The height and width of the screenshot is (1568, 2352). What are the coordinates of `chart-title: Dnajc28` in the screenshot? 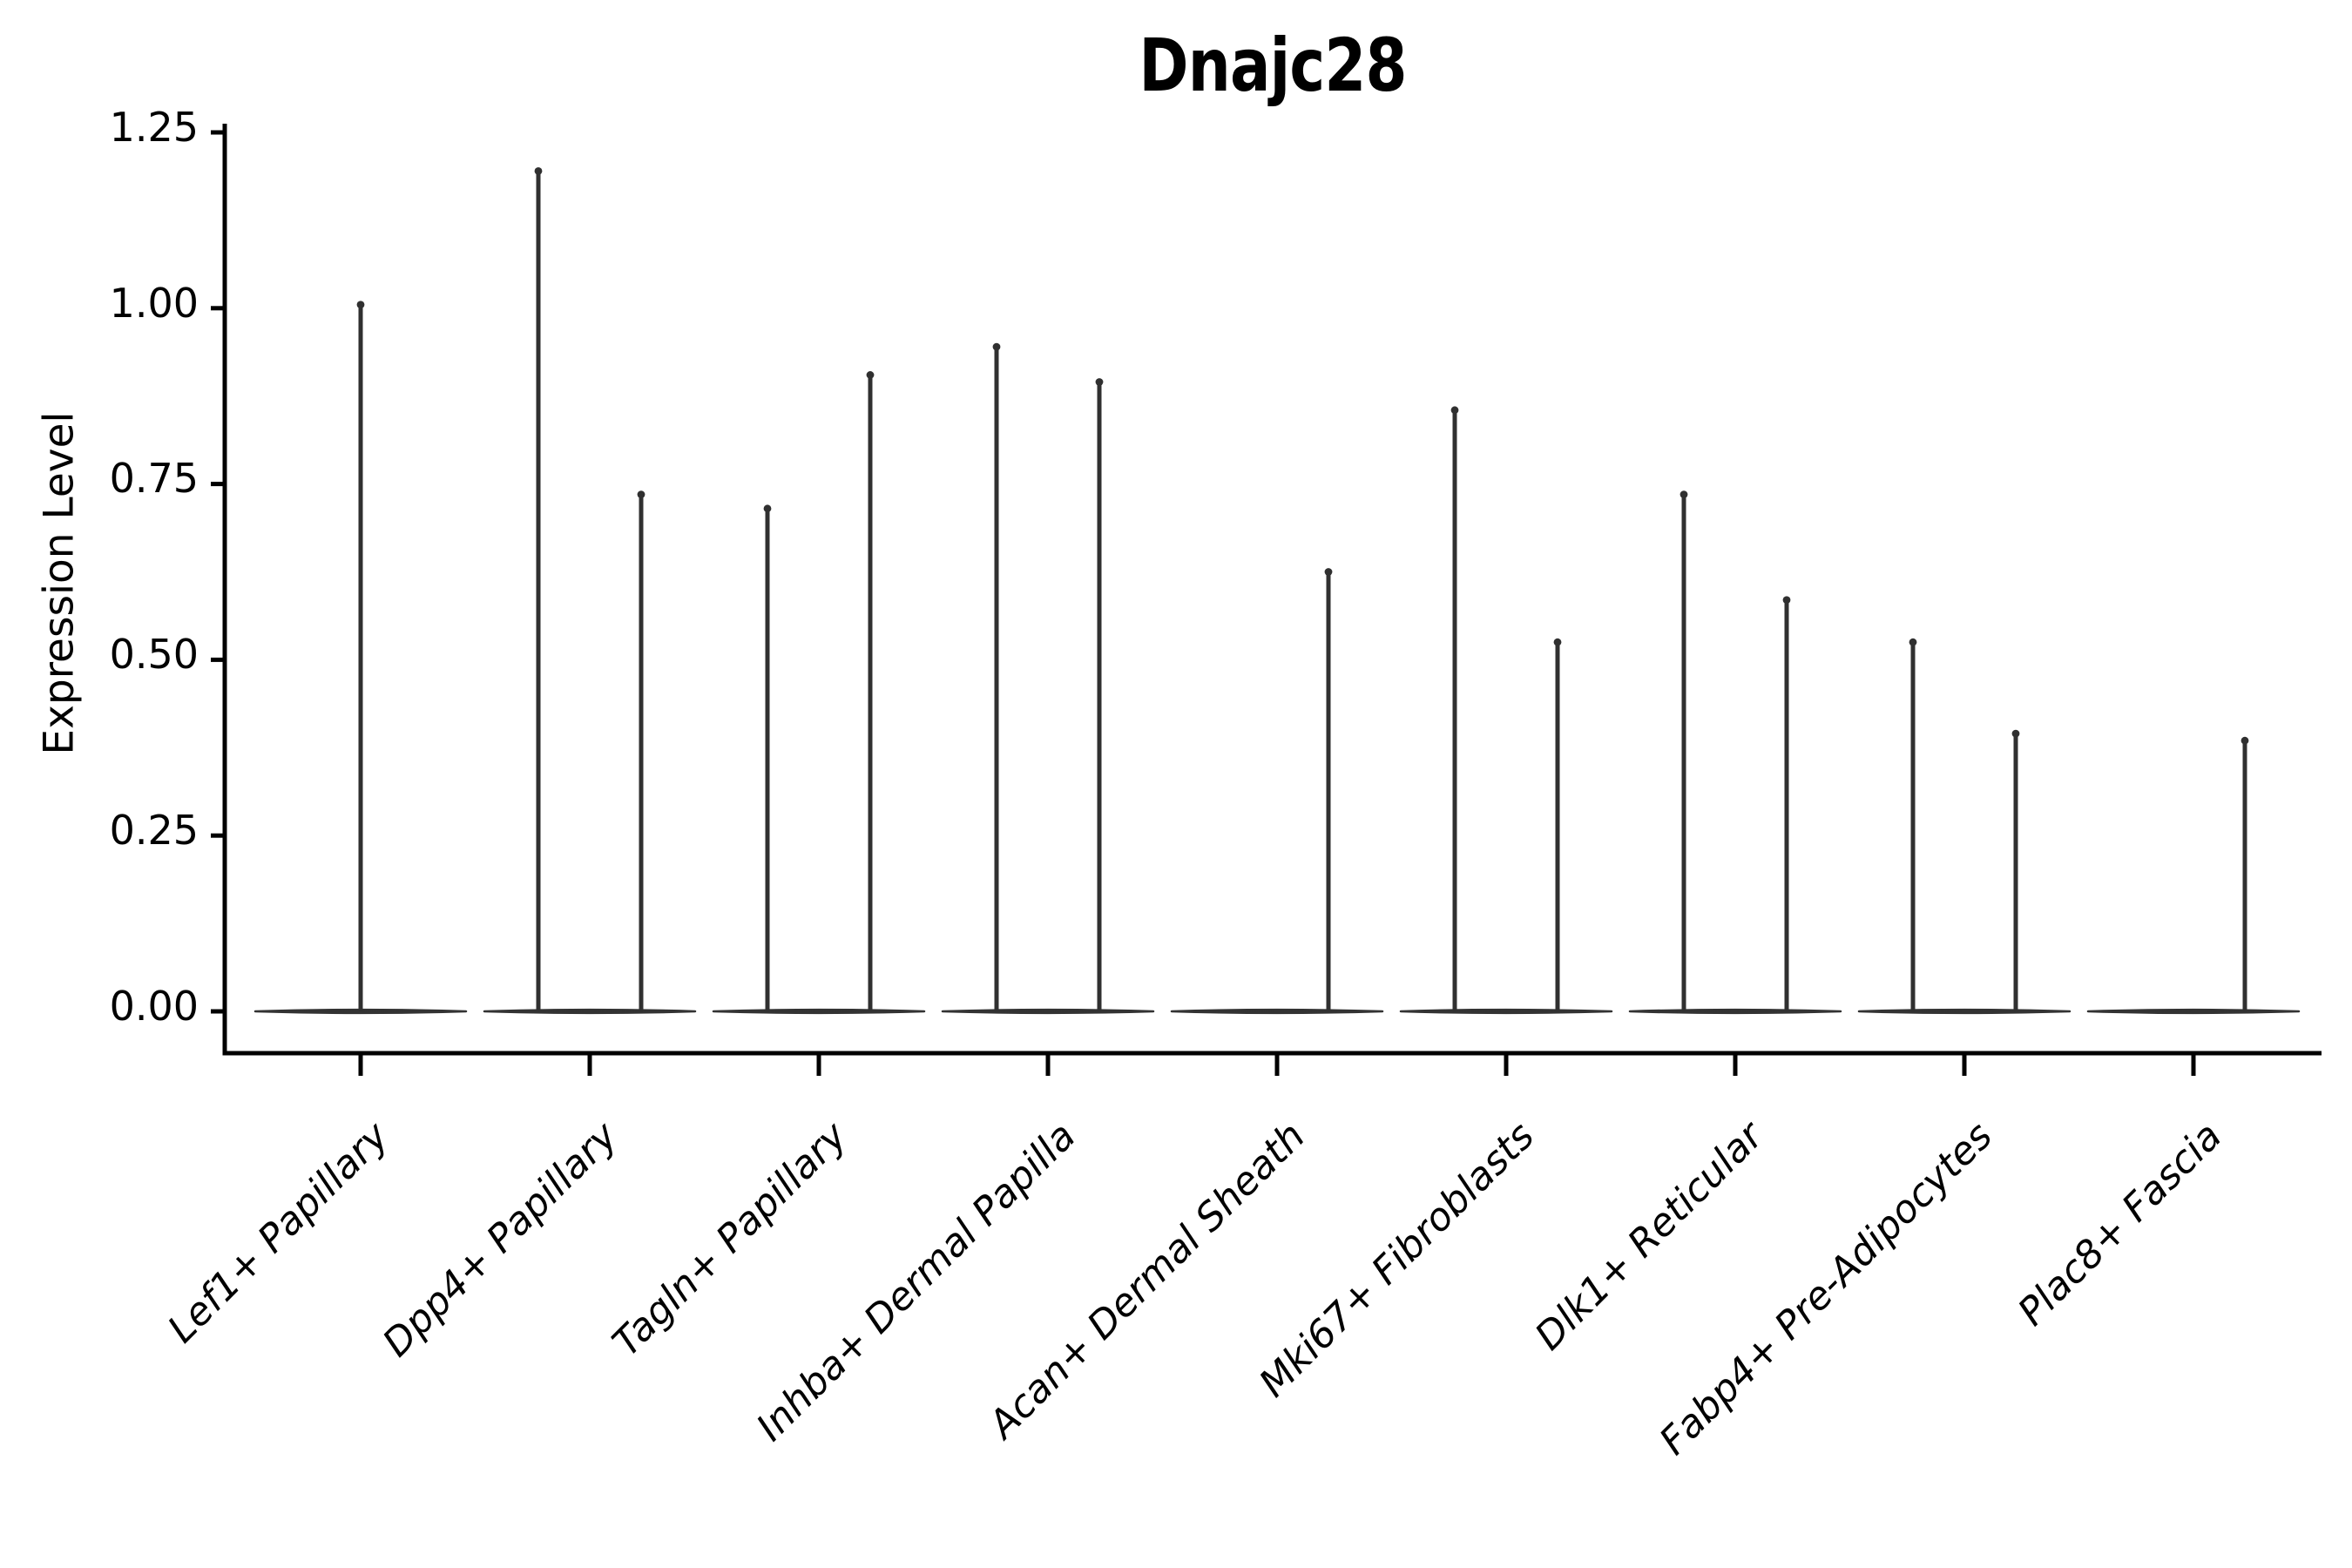 It's located at (1273, 66).